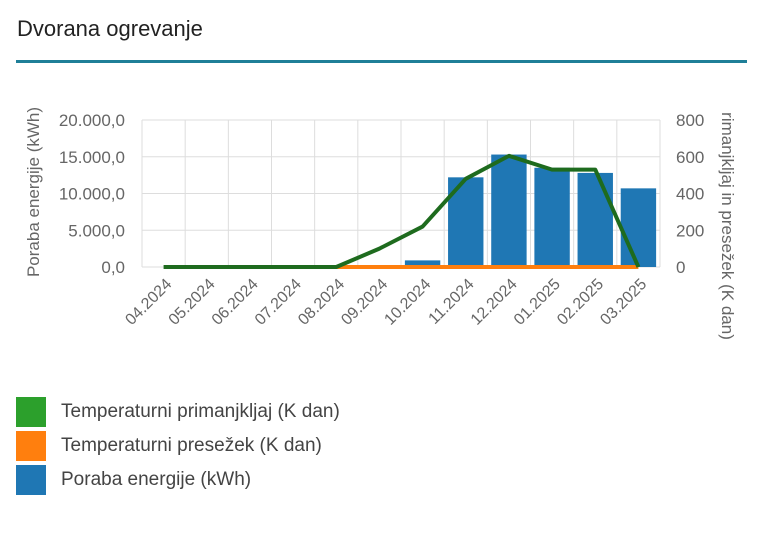  Describe the element at coordinates (690, 157) in the screenshot. I see `right-tick-label: 600` at that location.